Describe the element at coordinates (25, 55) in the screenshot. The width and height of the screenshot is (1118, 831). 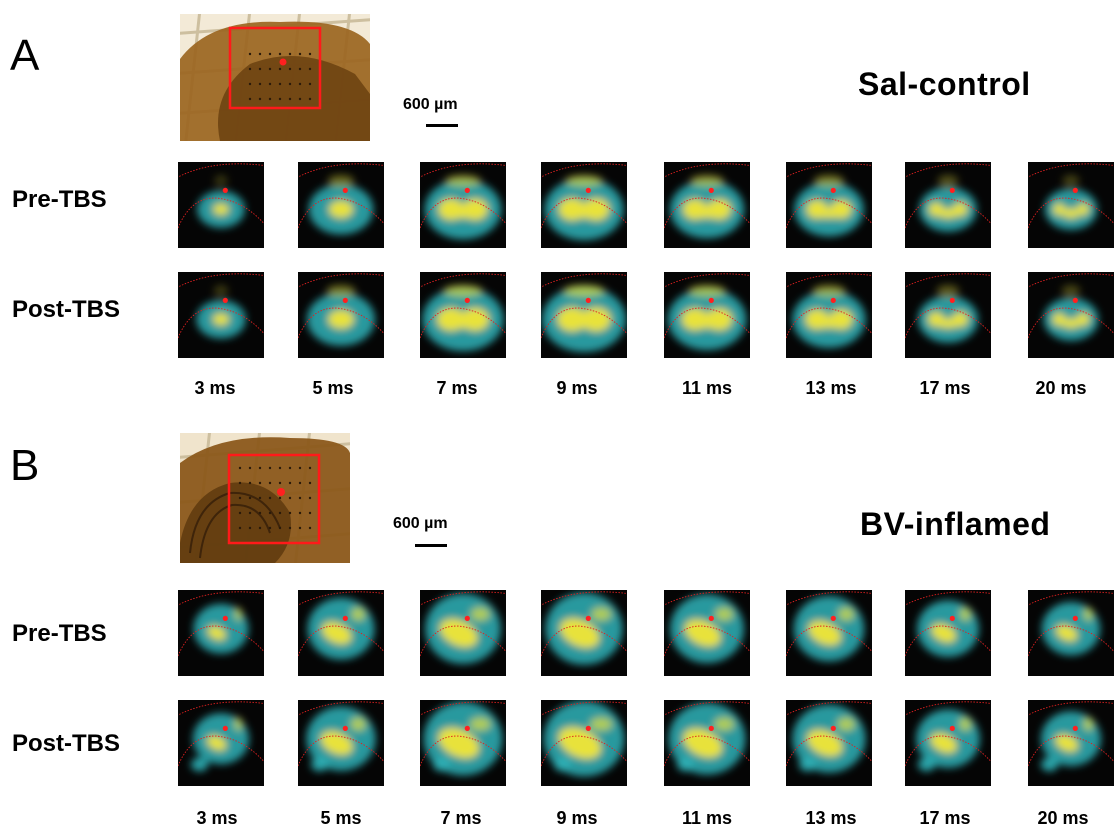
I see `panel-letter-a: A` at that location.